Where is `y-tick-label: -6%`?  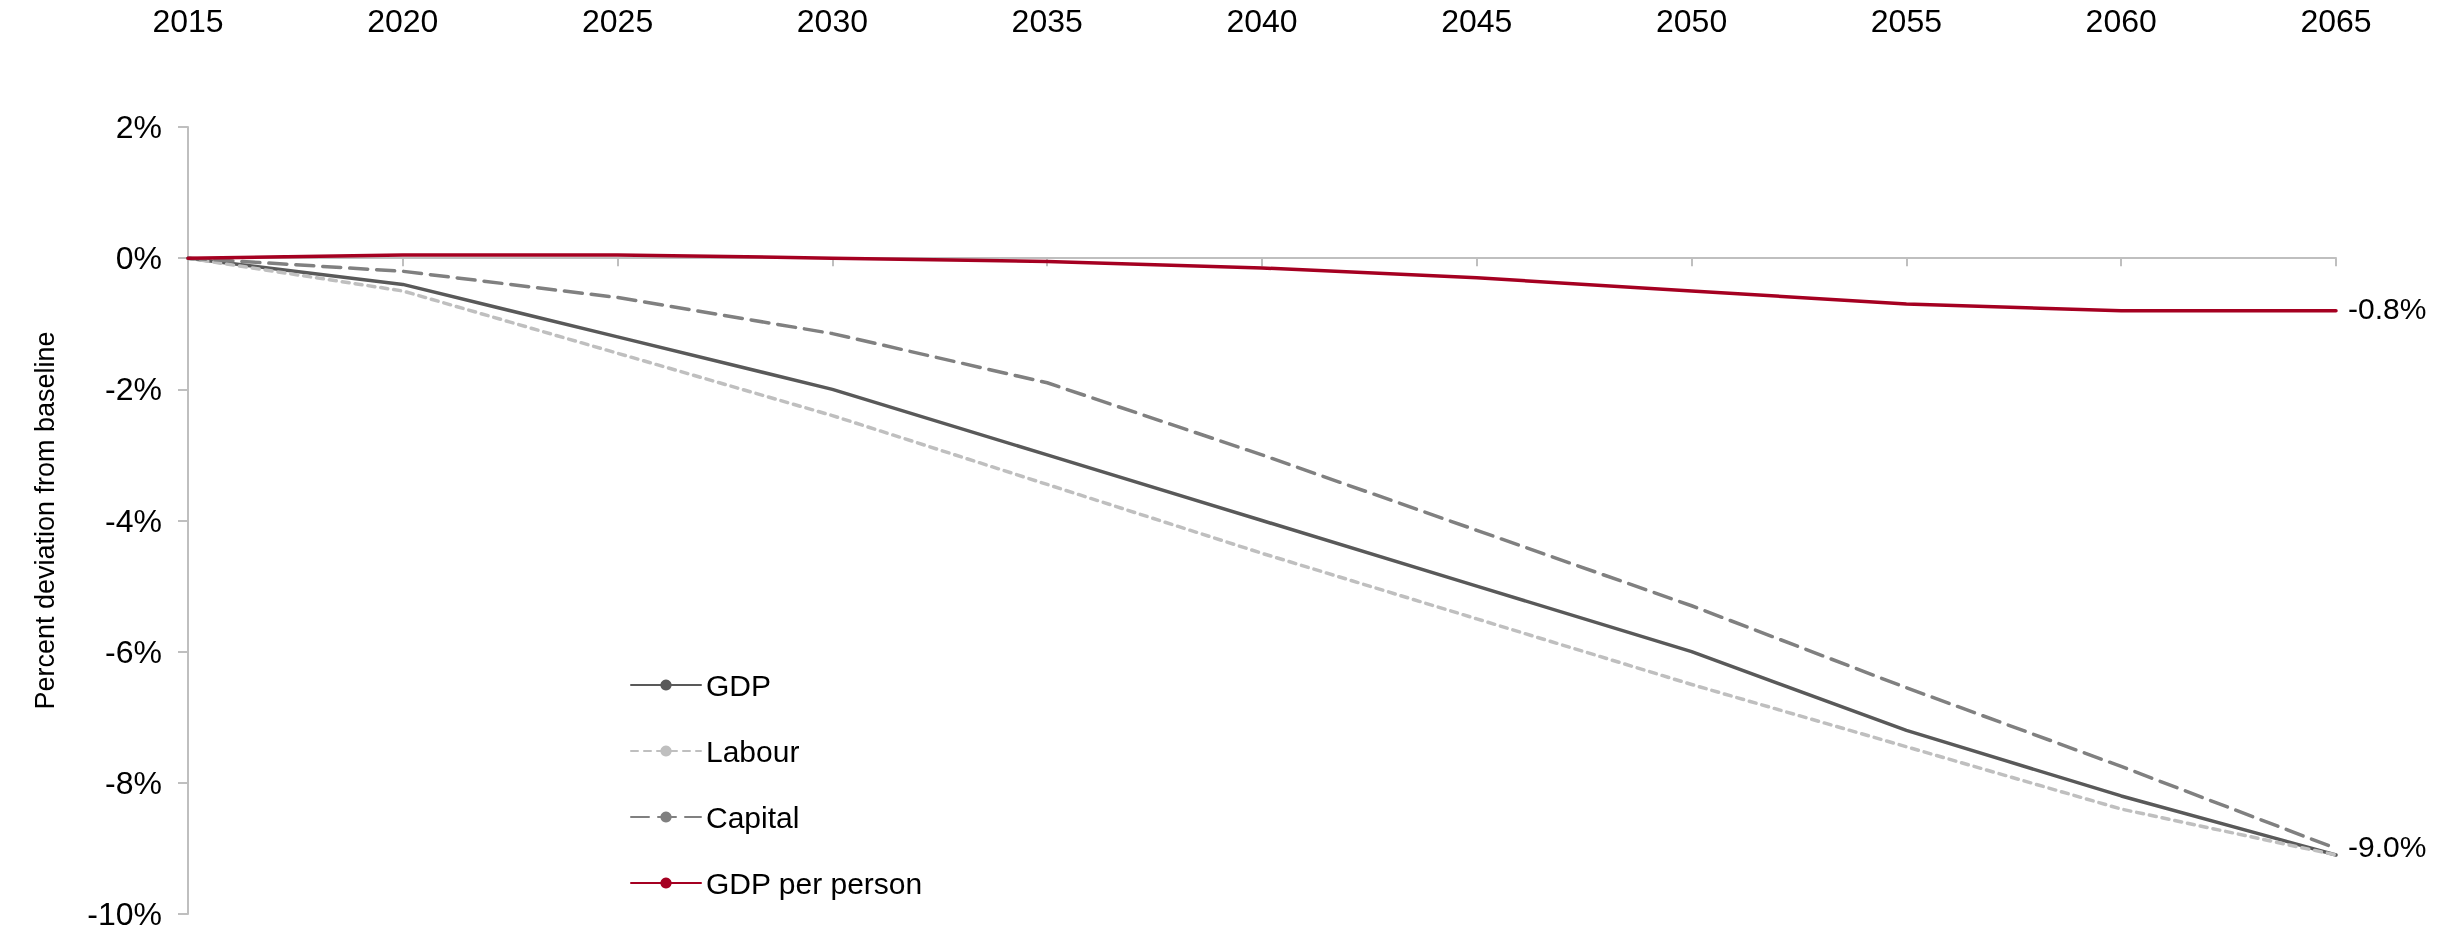
y-tick-label: -6% is located at coordinates (133, 651).